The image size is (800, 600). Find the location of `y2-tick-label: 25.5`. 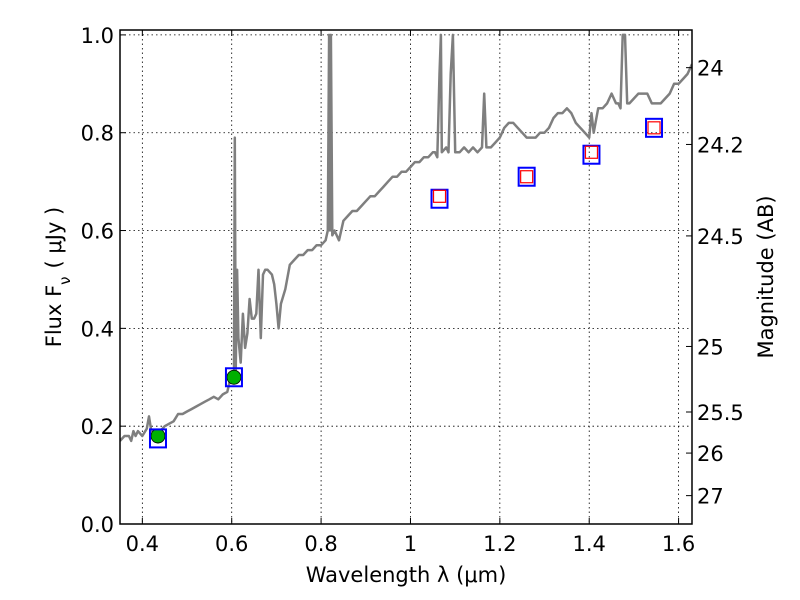

y2-tick-label: 25.5 is located at coordinates (720, 413).